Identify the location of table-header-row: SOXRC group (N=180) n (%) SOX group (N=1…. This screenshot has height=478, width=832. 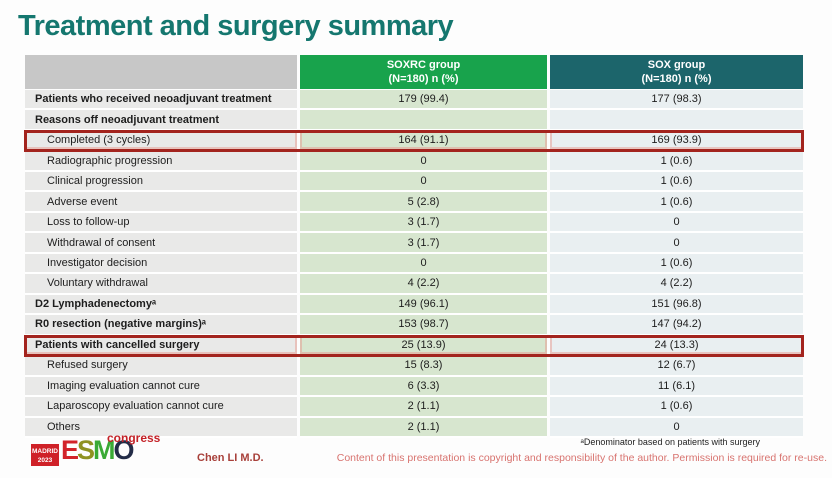
(414, 72).